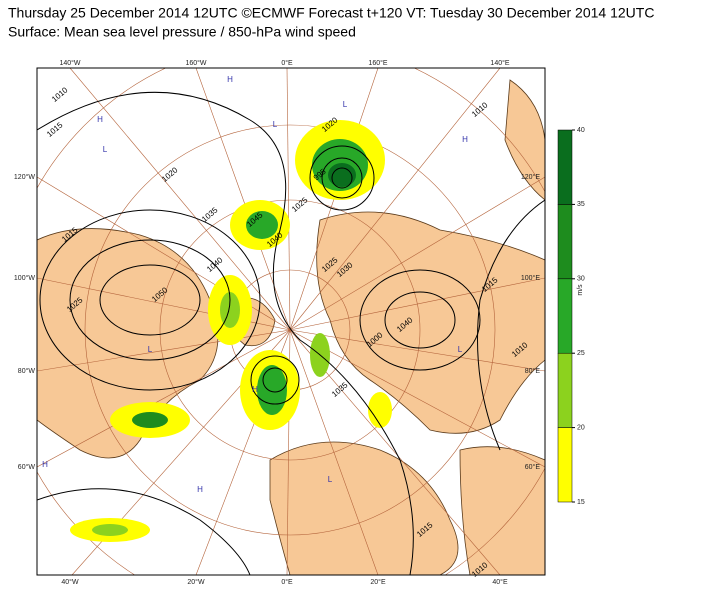 The height and width of the screenshot is (593, 701). What do you see at coordinates (580, 290) in the screenshot?
I see `colorbar-unit: m/s` at bounding box center [580, 290].